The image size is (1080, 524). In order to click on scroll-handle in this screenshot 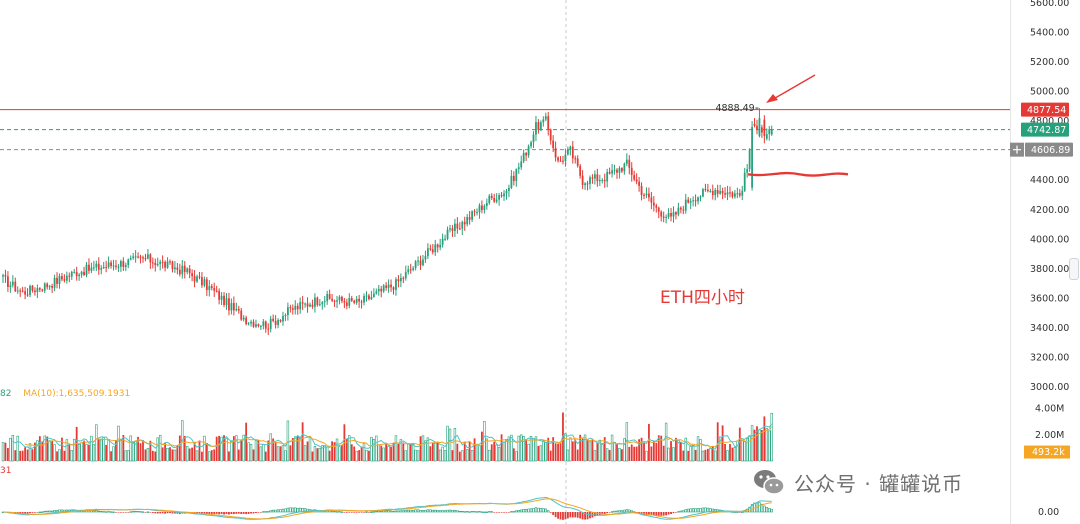, I will do `click(1074, 269)`.